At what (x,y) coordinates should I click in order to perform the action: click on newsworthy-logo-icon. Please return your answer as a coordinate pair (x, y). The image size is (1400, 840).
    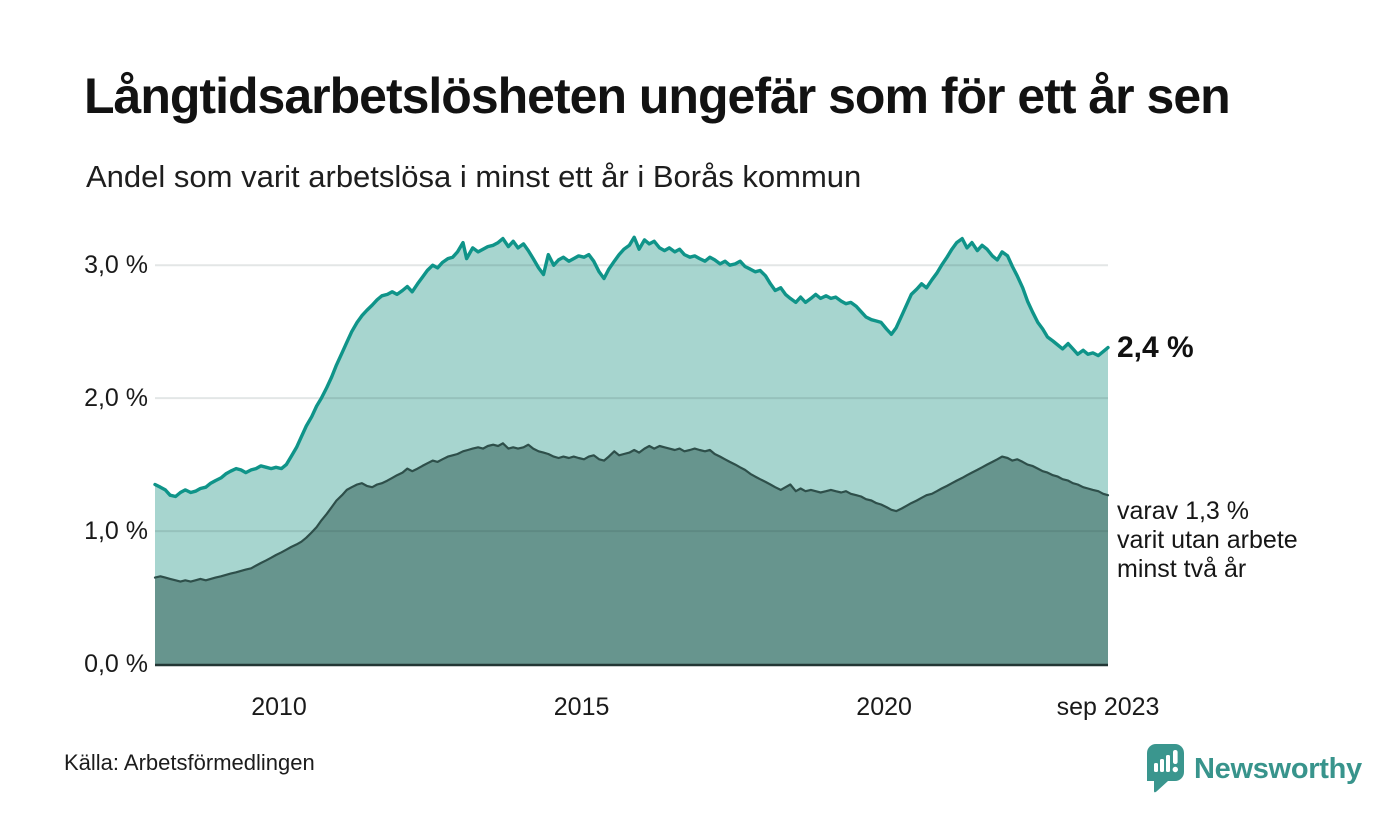
    Looking at the image, I should click on (1165, 768).